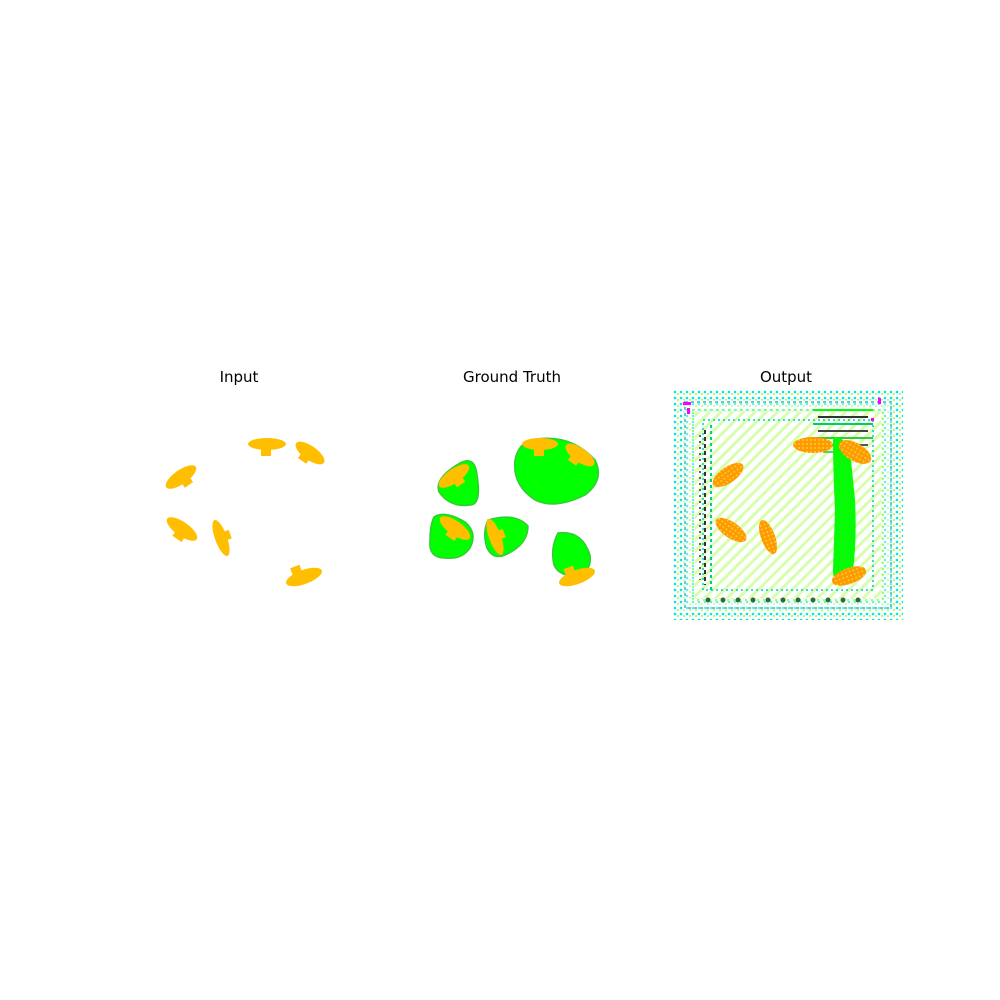 This screenshot has height=1000, width=1000. Describe the element at coordinates (844, 511) in the screenshot. I see `output-region` at that location.